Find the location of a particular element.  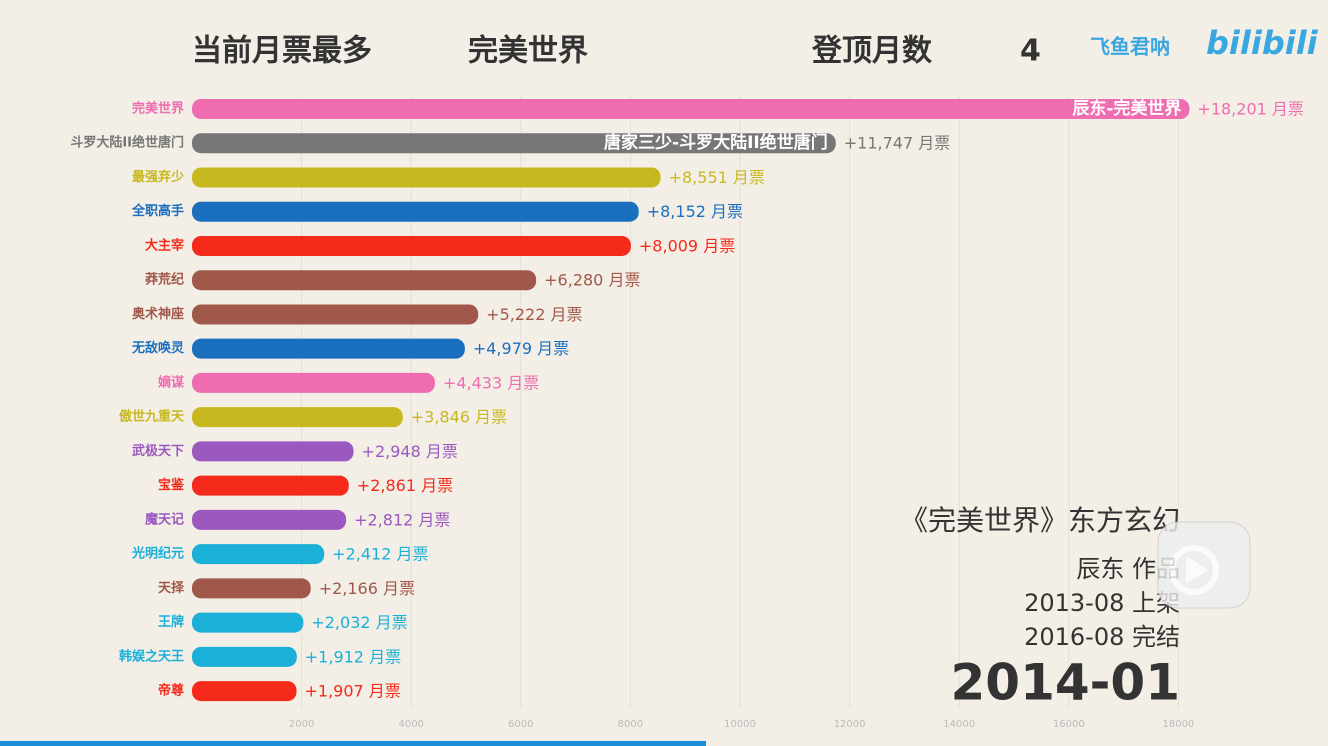

value-label: +2,948 月票 is located at coordinates (410, 451).